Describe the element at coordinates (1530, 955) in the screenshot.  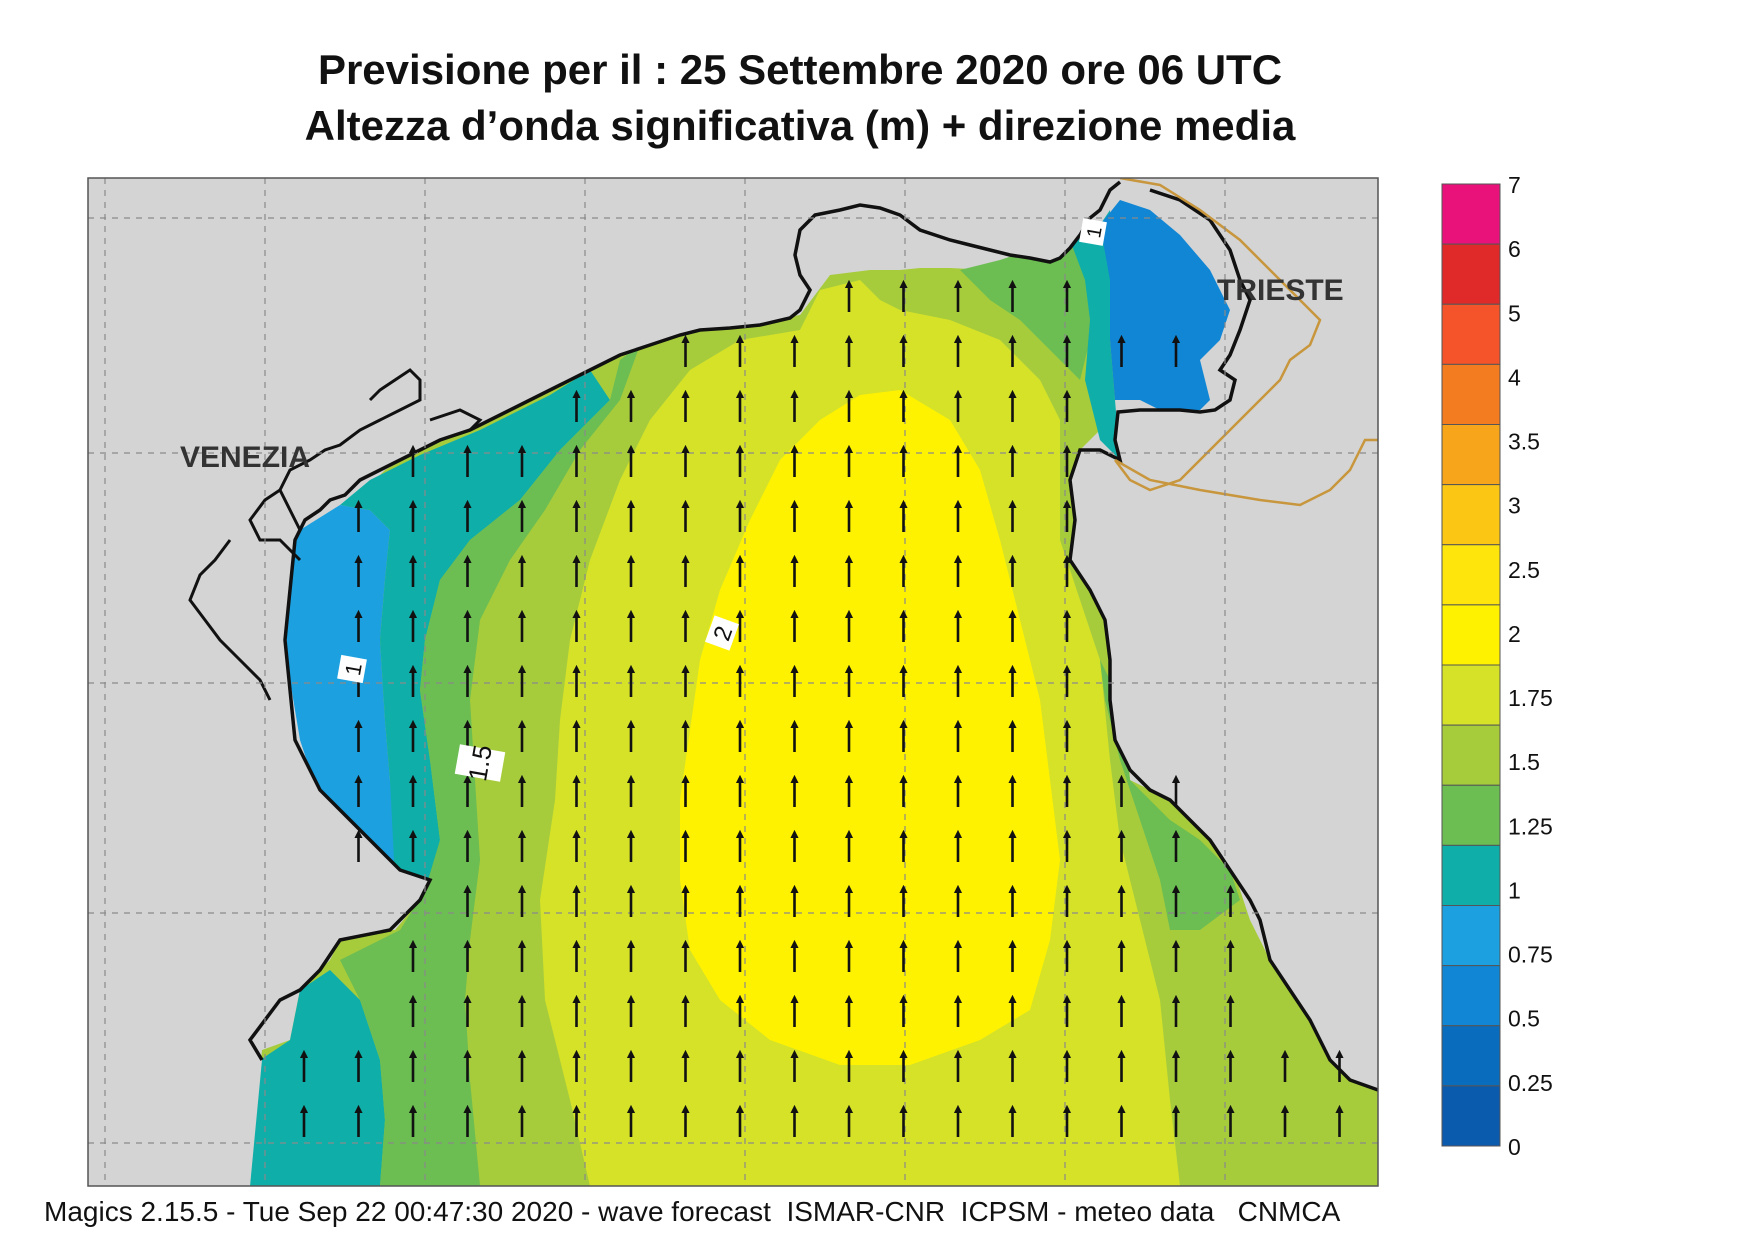
I see `colorbar-tick-label: 0.75` at that location.